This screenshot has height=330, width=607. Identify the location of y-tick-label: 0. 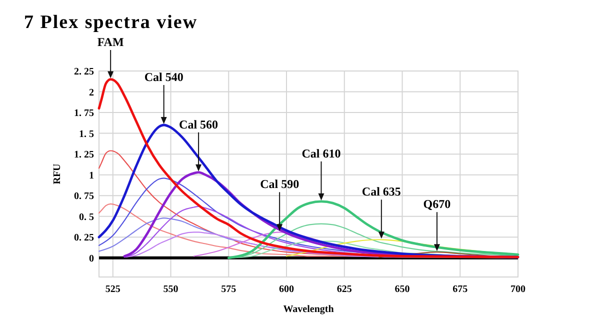
(91, 258).